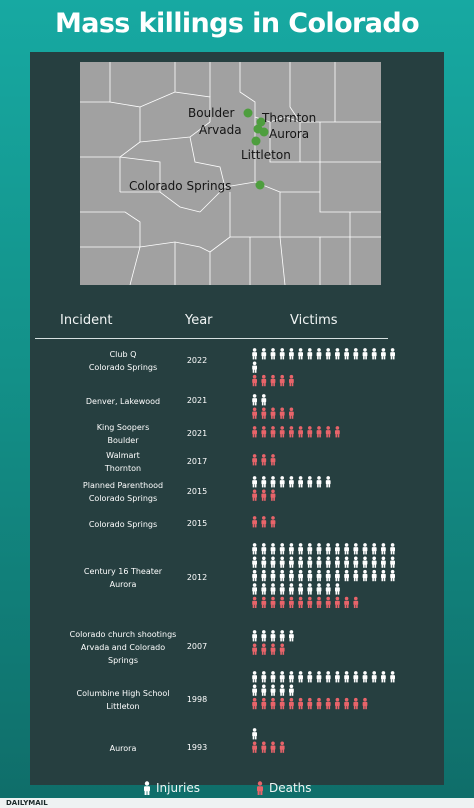  What do you see at coordinates (178, 788) in the screenshot?
I see `legend-label-injuries: Injuries` at bounding box center [178, 788].